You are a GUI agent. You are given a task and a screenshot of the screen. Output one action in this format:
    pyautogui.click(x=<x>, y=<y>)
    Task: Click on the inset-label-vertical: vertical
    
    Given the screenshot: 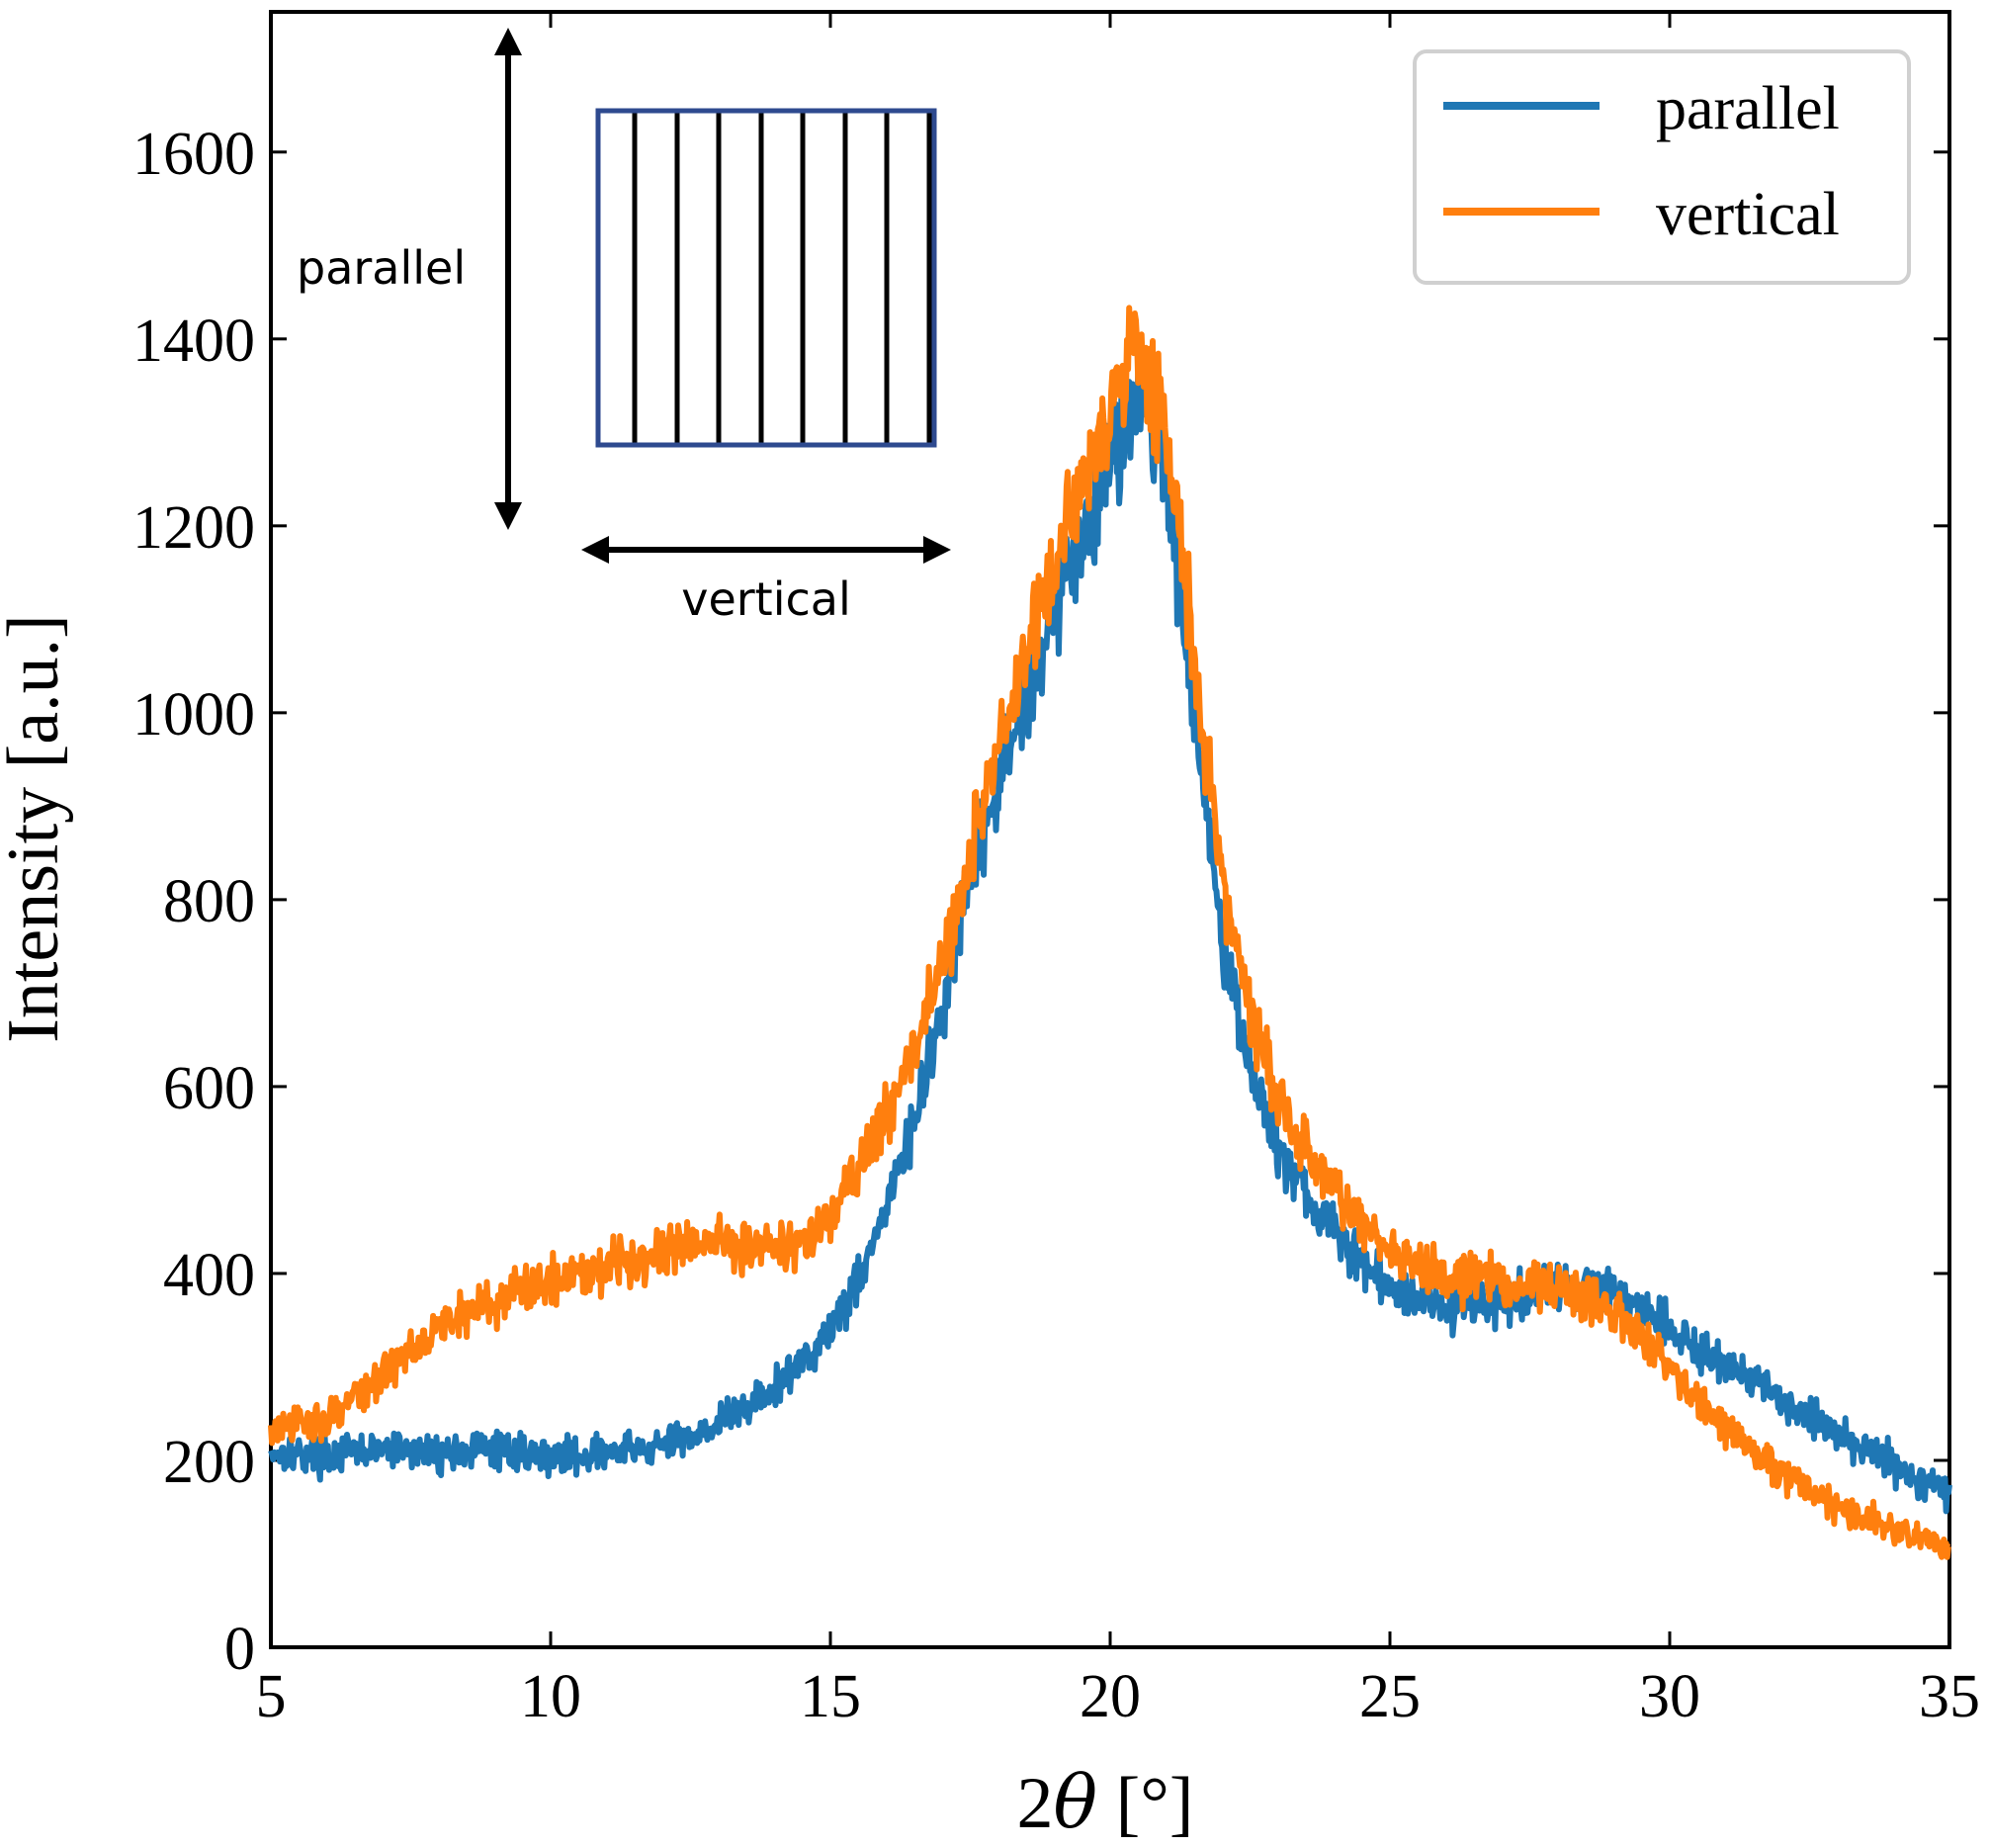 What is the action you would take?
    pyautogui.click(x=766, y=599)
    